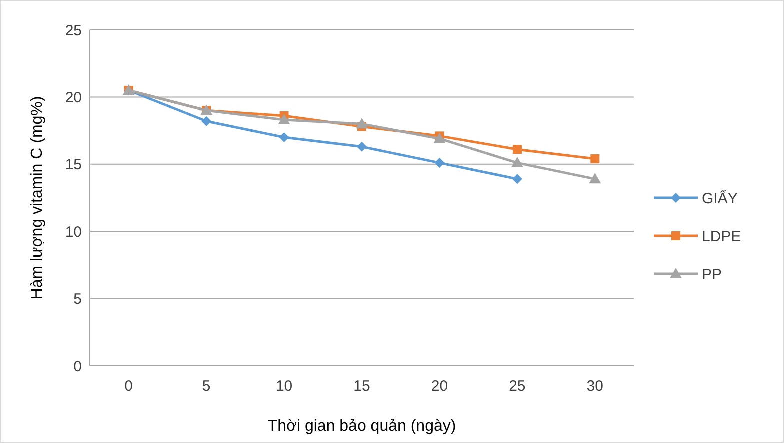  I want to click on legend-label: PP, so click(712, 275).